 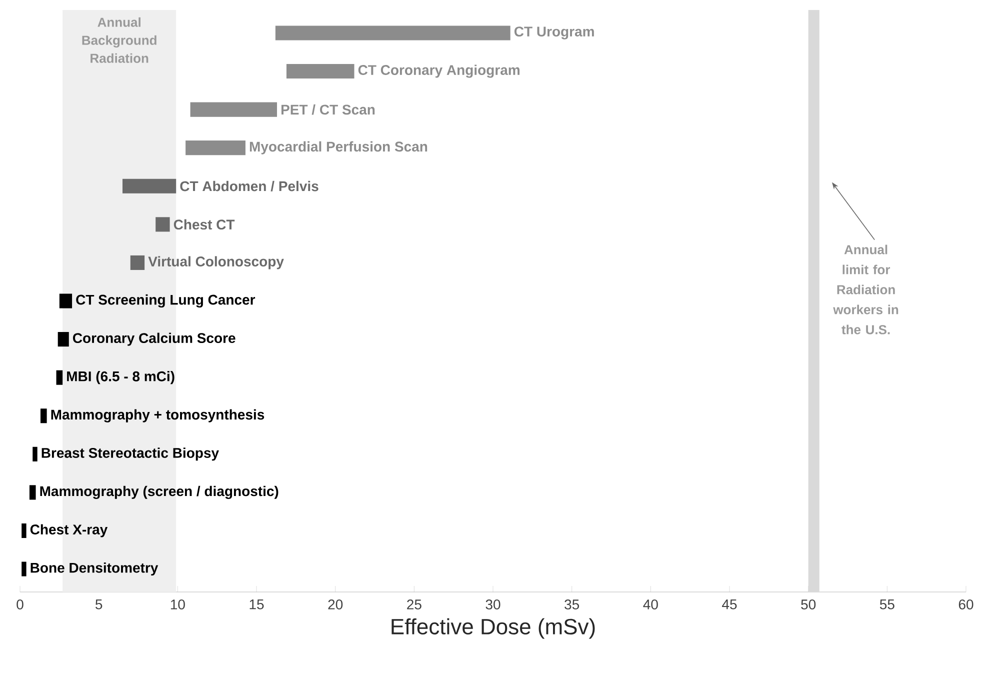 I want to click on y-tick-label: Myocardial Perfusion Scan, so click(x=339, y=147).